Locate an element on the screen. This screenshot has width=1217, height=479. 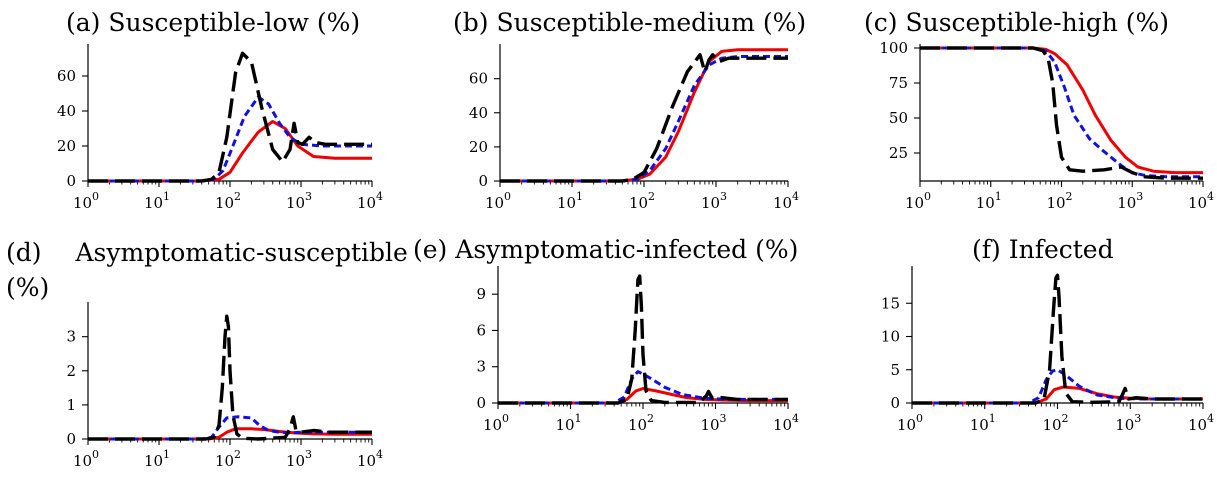
panel-label: Infected is located at coordinates (1061, 249).